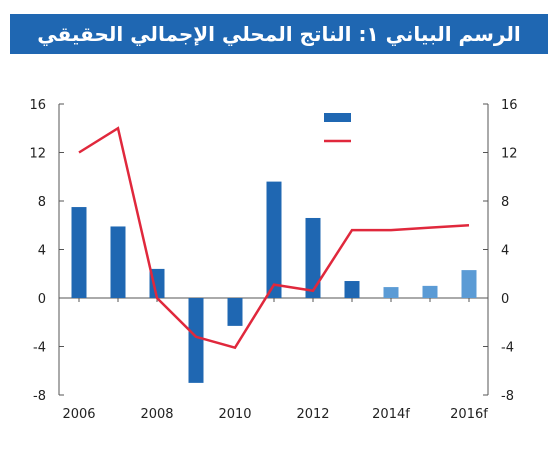 The width and height of the screenshot is (558, 473). What do you see at coordinates (505, 251) in the screenshot?
I see `right-tick-label: 4` at bounding box center [505, 251].